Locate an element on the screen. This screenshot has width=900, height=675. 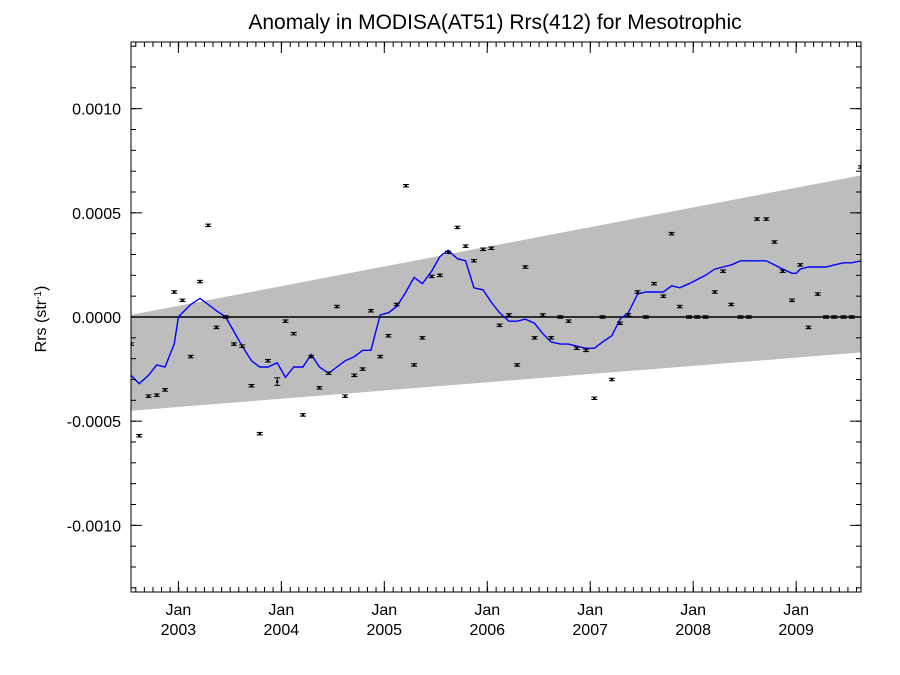
x-tick-year-label: 2005 is located at coordinates (384, 630).